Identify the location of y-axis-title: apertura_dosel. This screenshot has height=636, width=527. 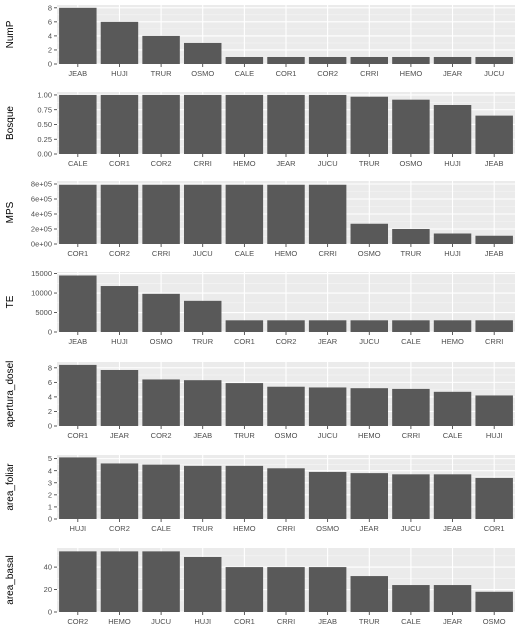
(10, 394).